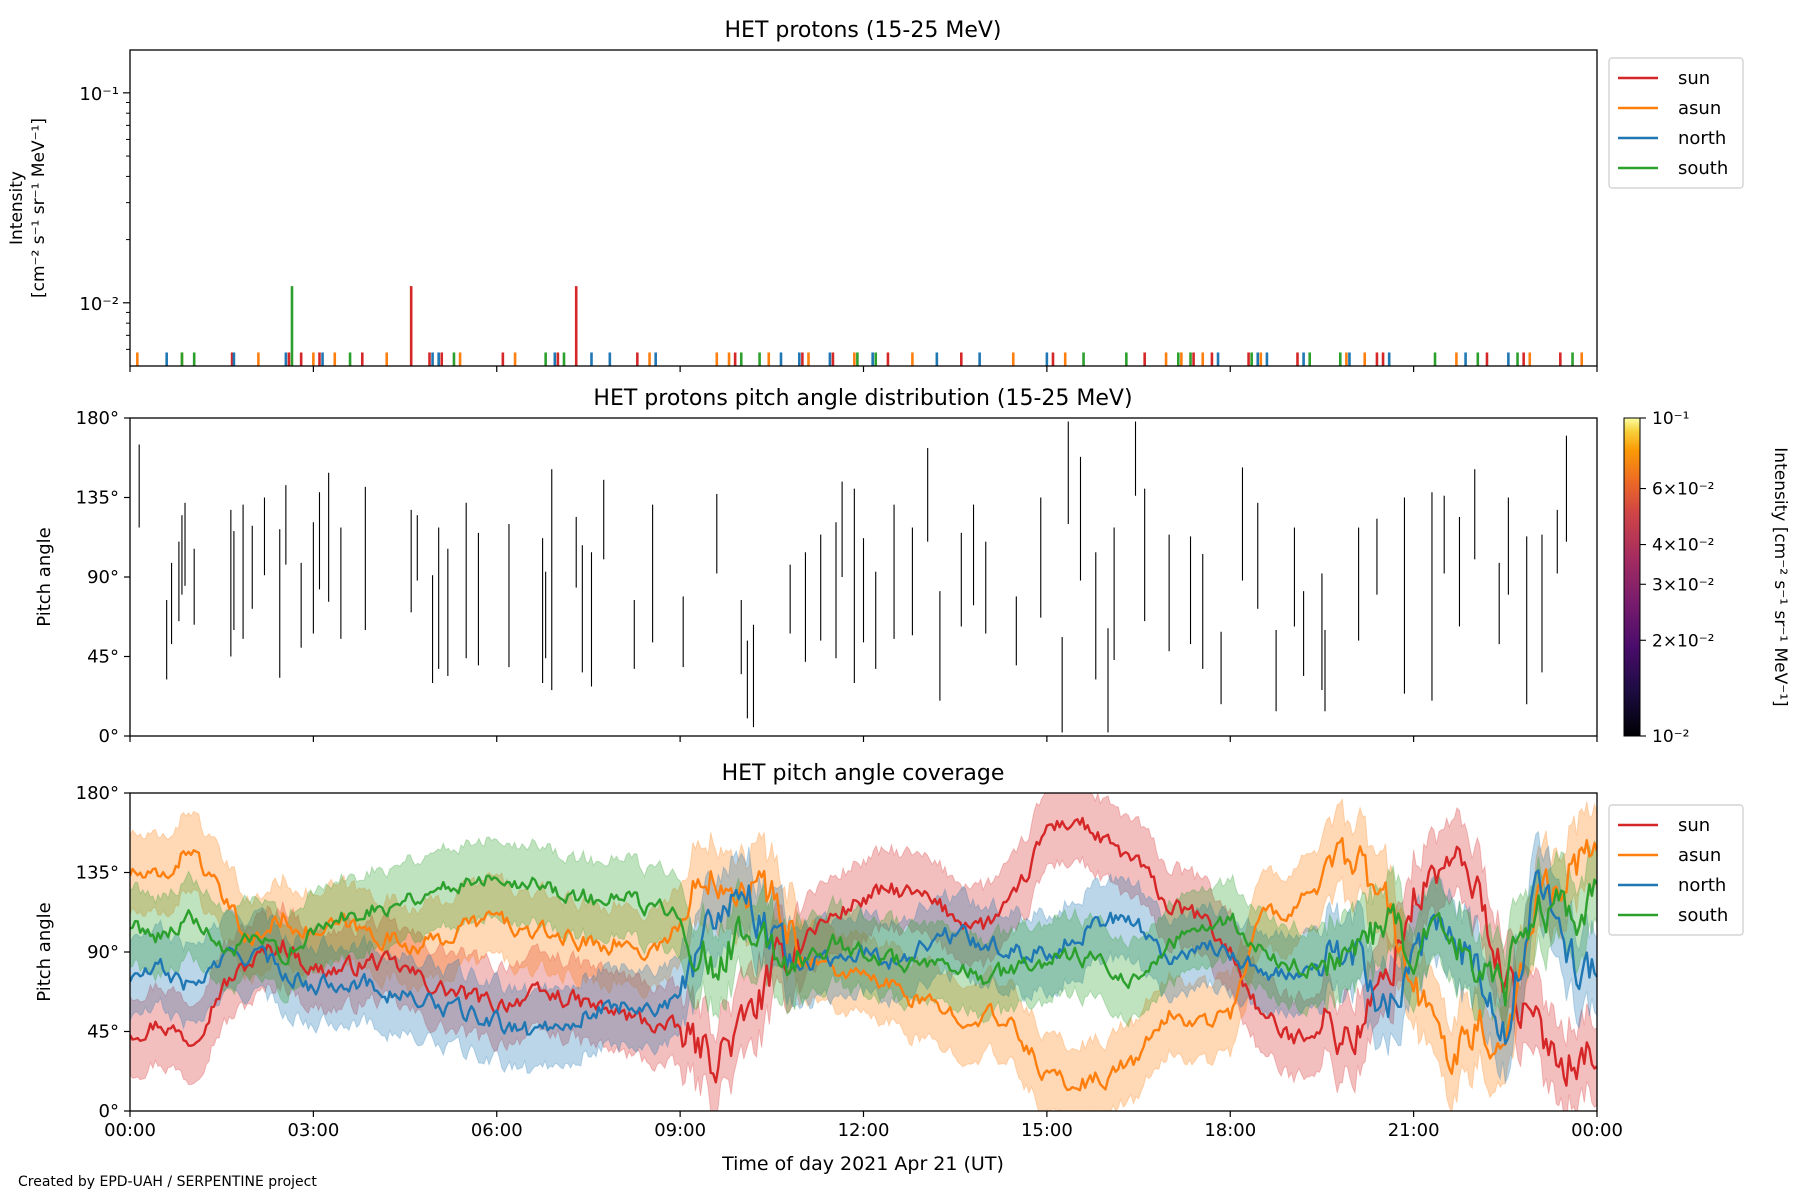 This screenshot has height=1200, width=1800. What do you see at coordinates (497, 1130) in the screenshot?
I see `x-tick-label: 06:00` at bounding box center [497, 1130].